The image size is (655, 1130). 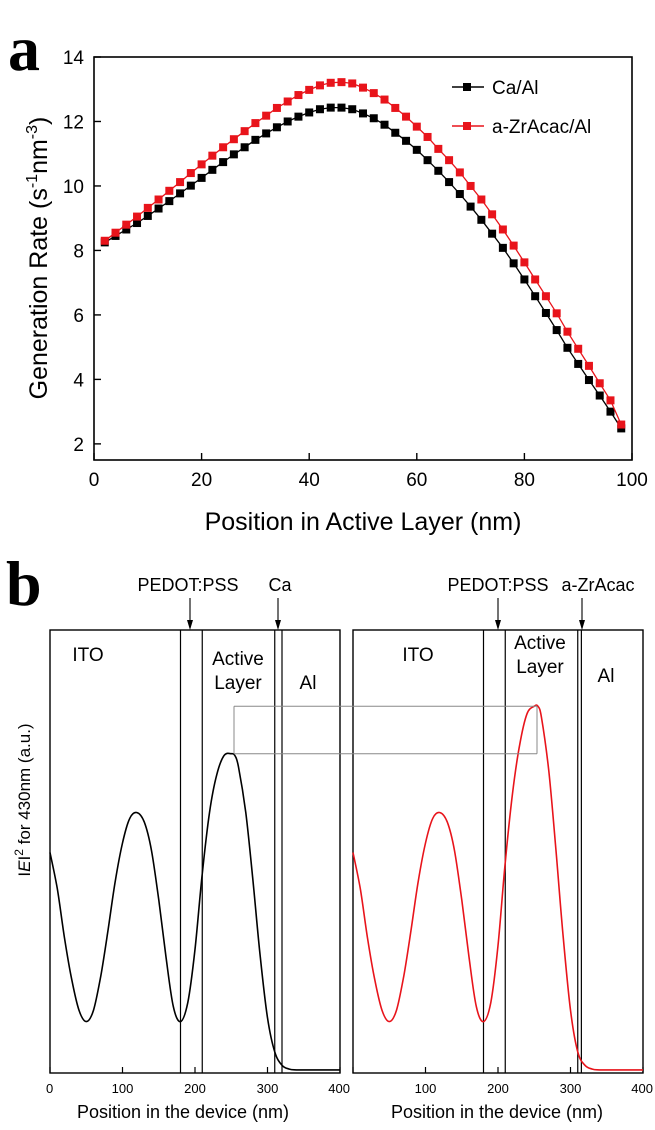 What do you see at coordinates (606, 676) in the screenshot?
I see `layer-label-al: Al` at bounding box center [606, 676].